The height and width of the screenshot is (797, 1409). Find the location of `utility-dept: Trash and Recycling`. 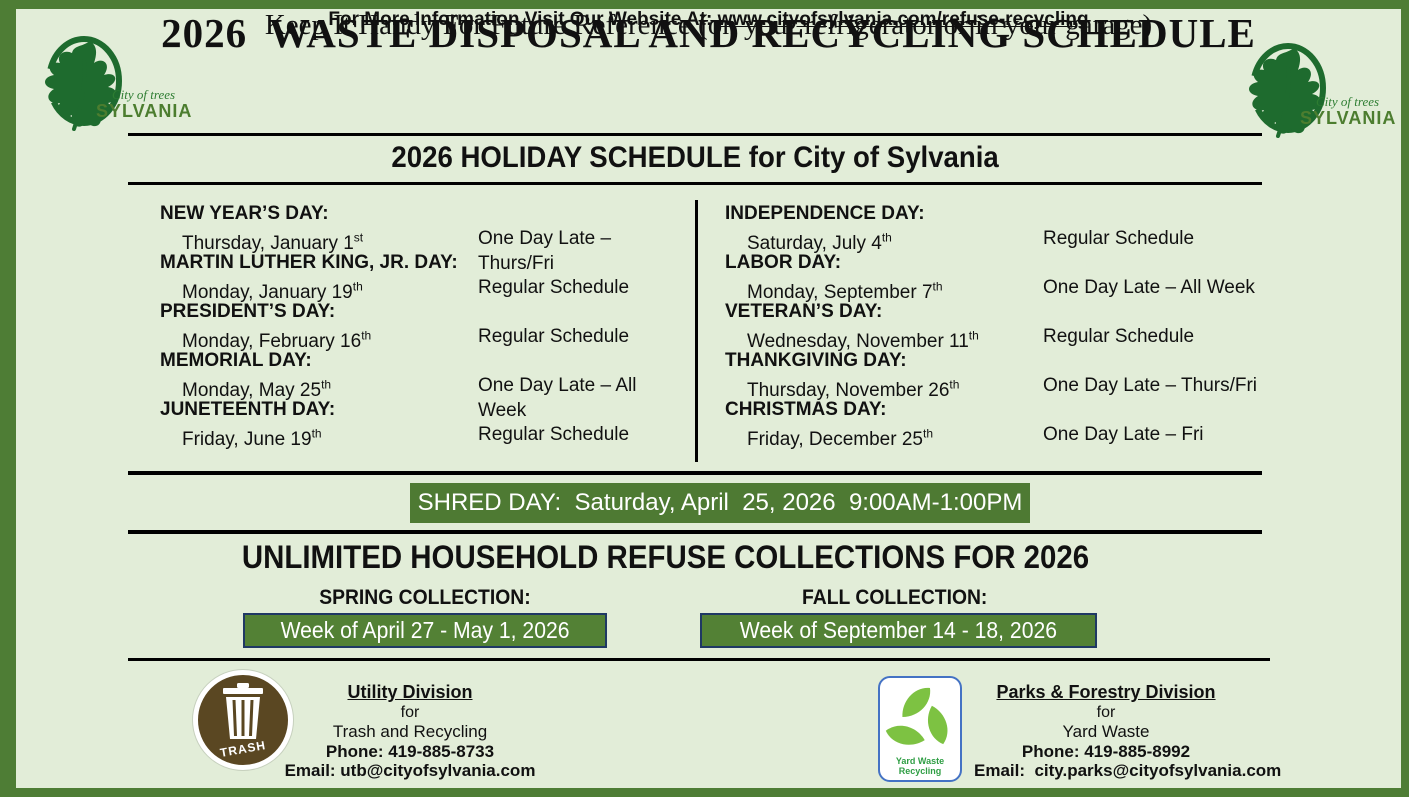

utility-dept: Trash and Recycling is located at coordinates (410, 731).